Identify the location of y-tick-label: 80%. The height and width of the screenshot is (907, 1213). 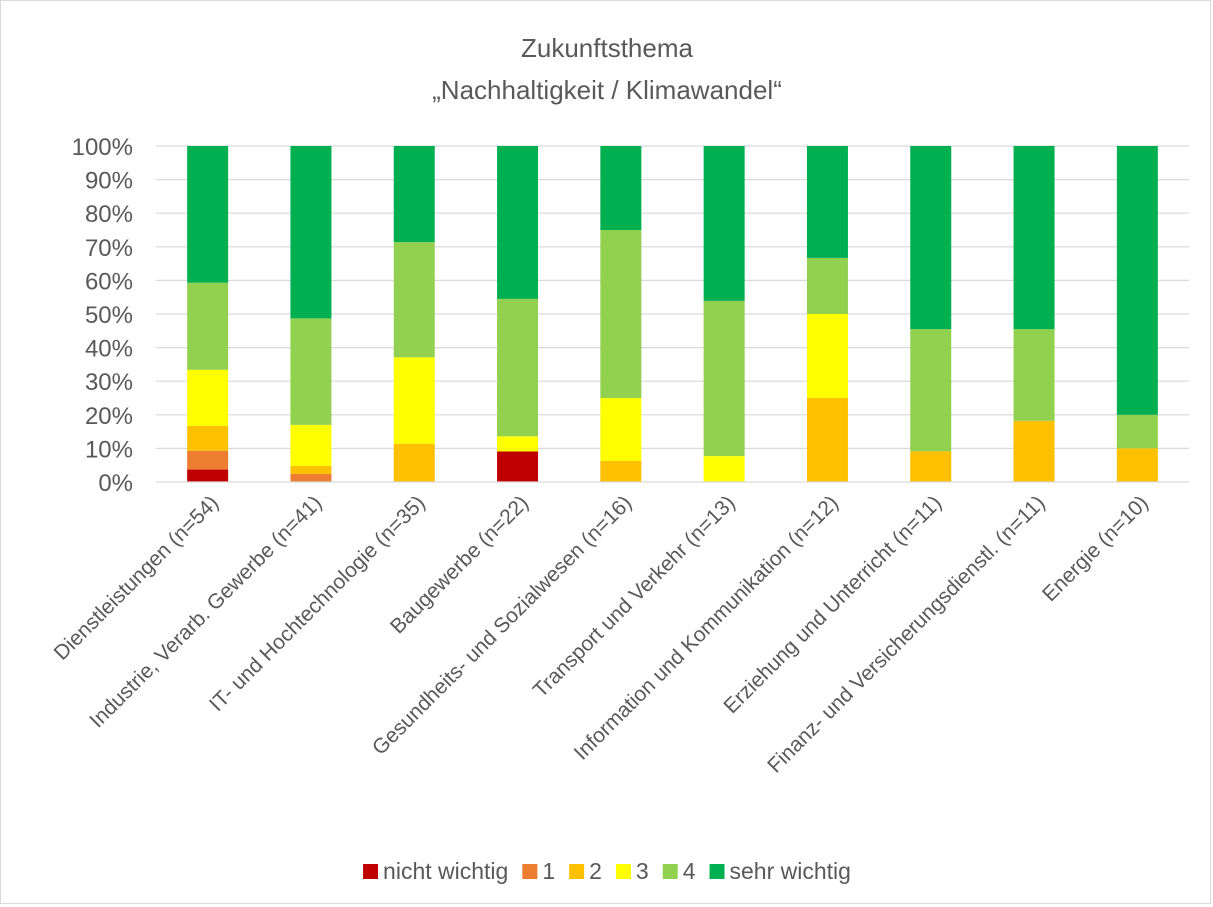
(109, 214).